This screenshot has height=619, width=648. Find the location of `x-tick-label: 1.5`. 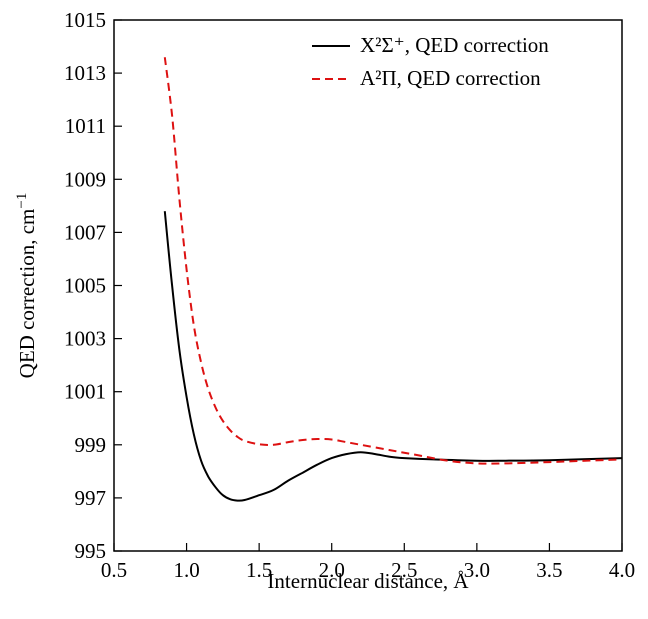

x-tick-label: 1.5 is located at coordinates (259, 570).